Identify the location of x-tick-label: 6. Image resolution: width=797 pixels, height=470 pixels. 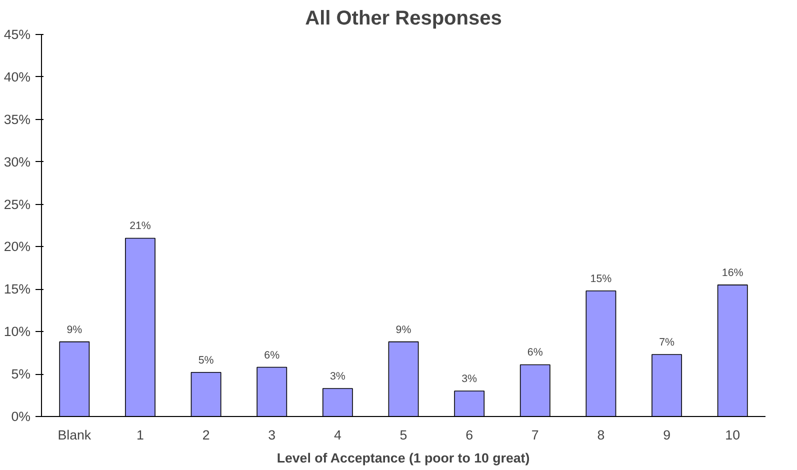
(470, 435).